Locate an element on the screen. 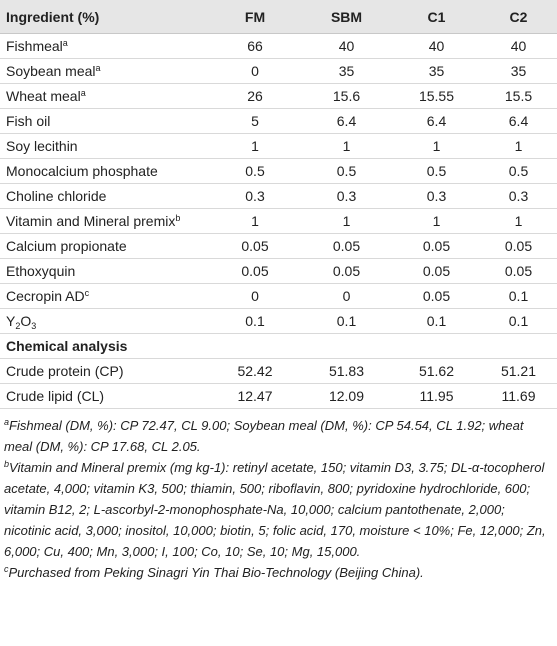  table-row: Soy lecithin 1 1 1 1 is located at coordinates (278, 146).